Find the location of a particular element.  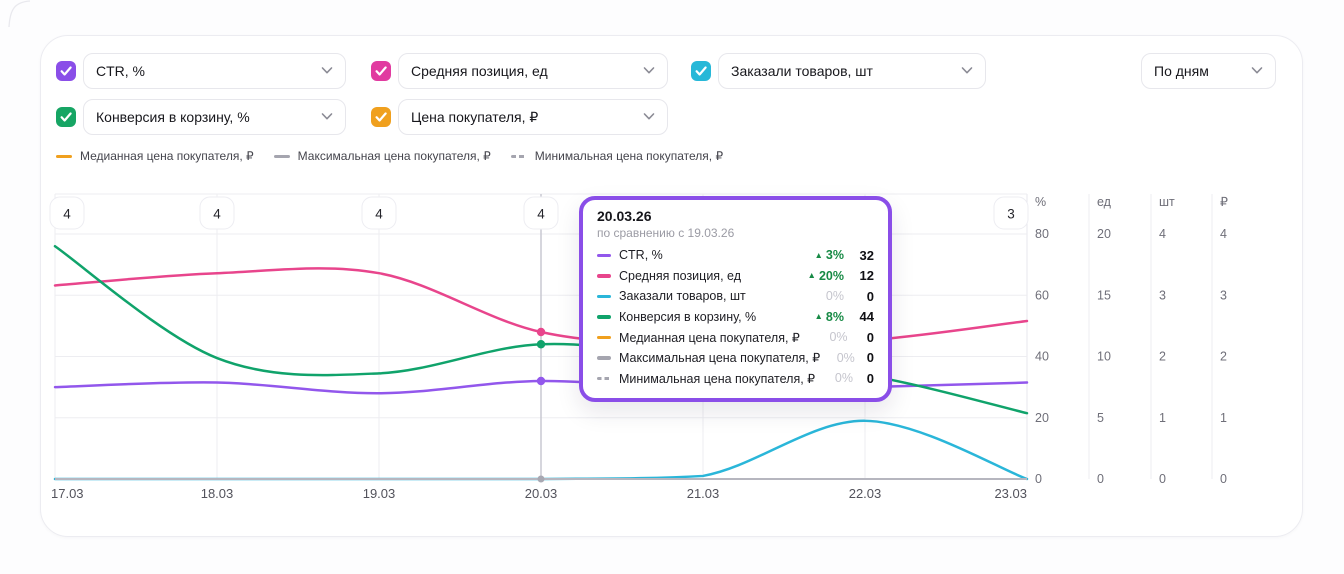

metric-select-value: Цена покупателя, ₽ is located at coordinates (475, 116).